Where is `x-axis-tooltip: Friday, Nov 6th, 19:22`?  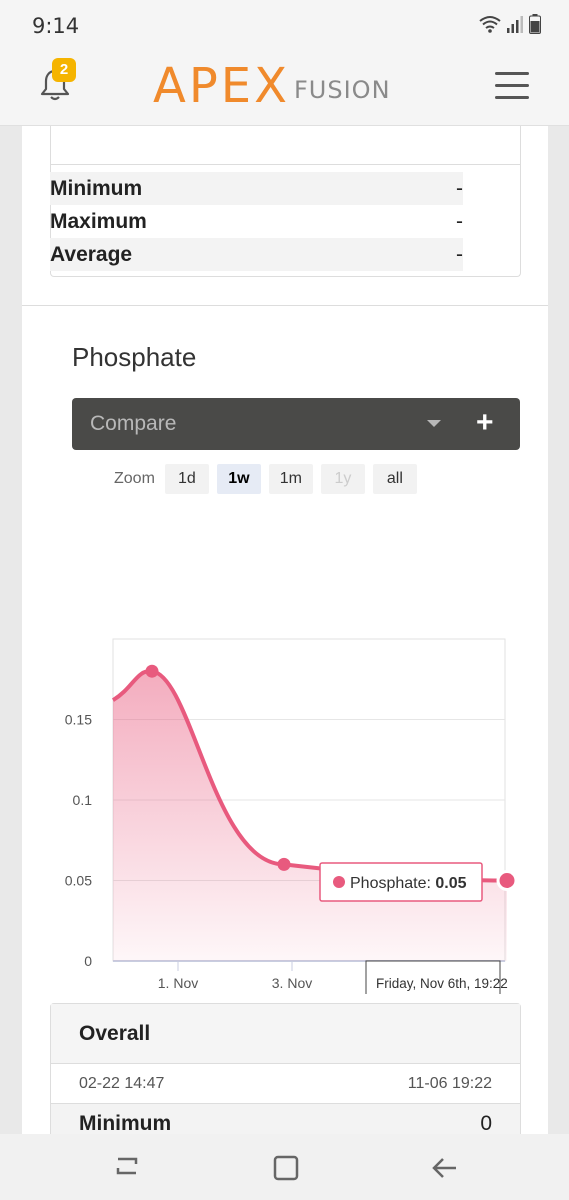
x-axis-tooltip: Friday, Nov 6th, 19:22 is located at coordinates (436, 977).